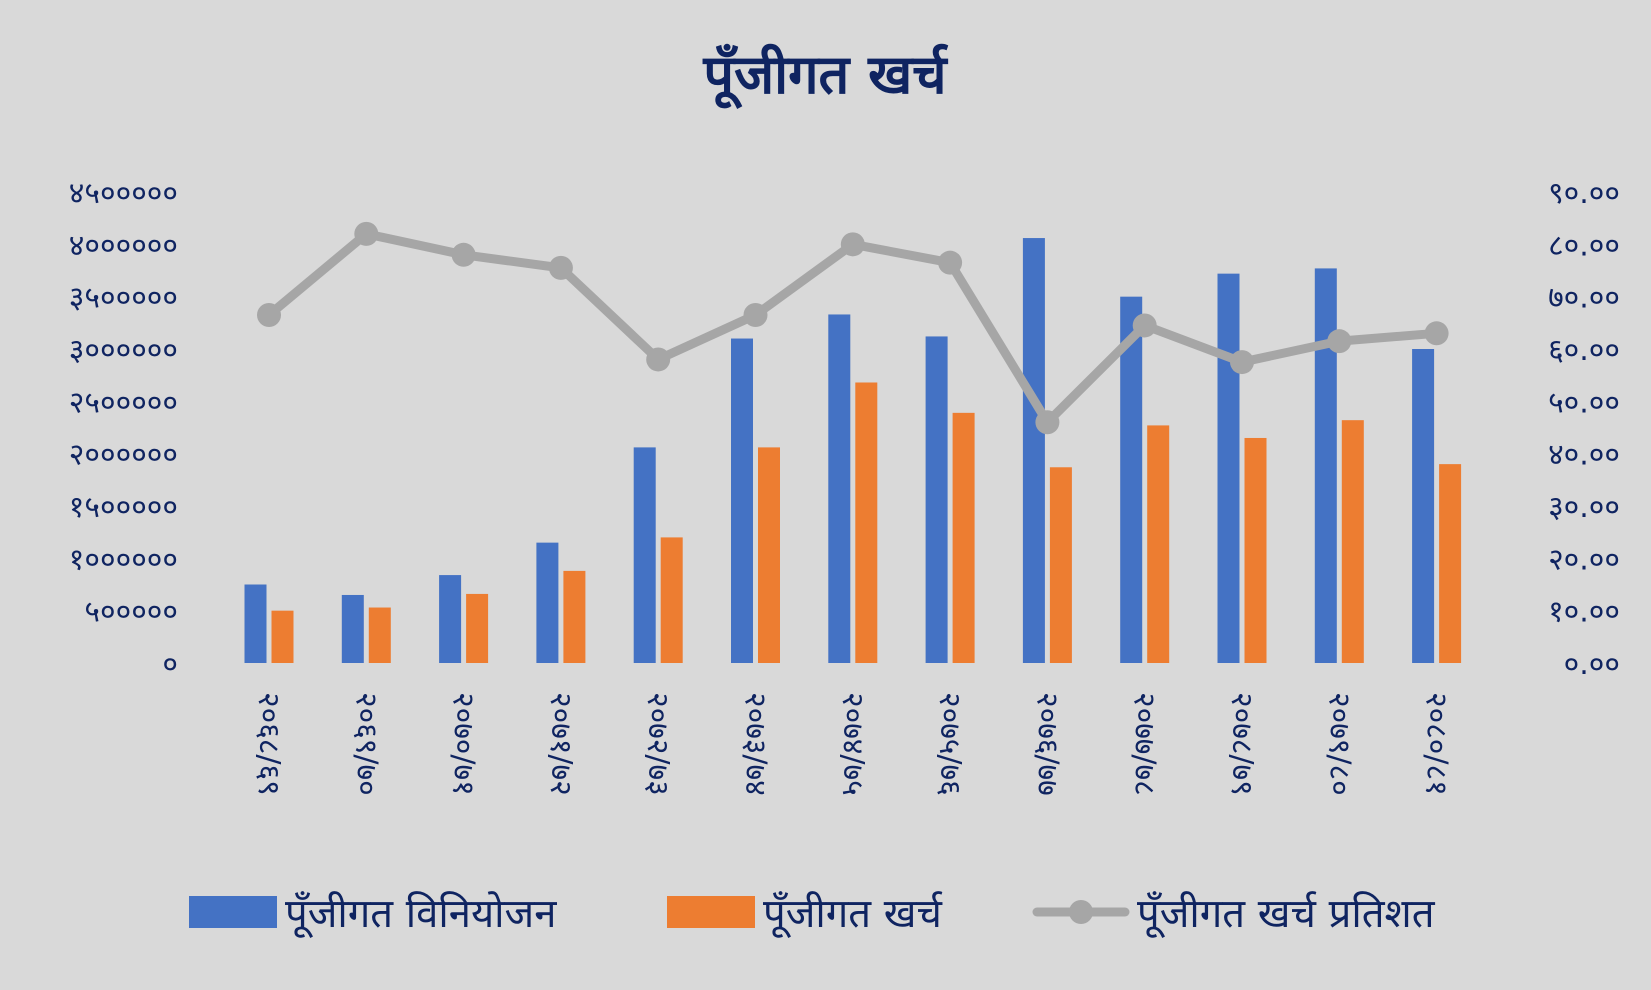 This screenshot has height=990, width=1651. Describe the element at coordinates (1286, 914) in the screenshot. I see `legend-label: पूँजीगत खर्च प्रतिशत` at that location.